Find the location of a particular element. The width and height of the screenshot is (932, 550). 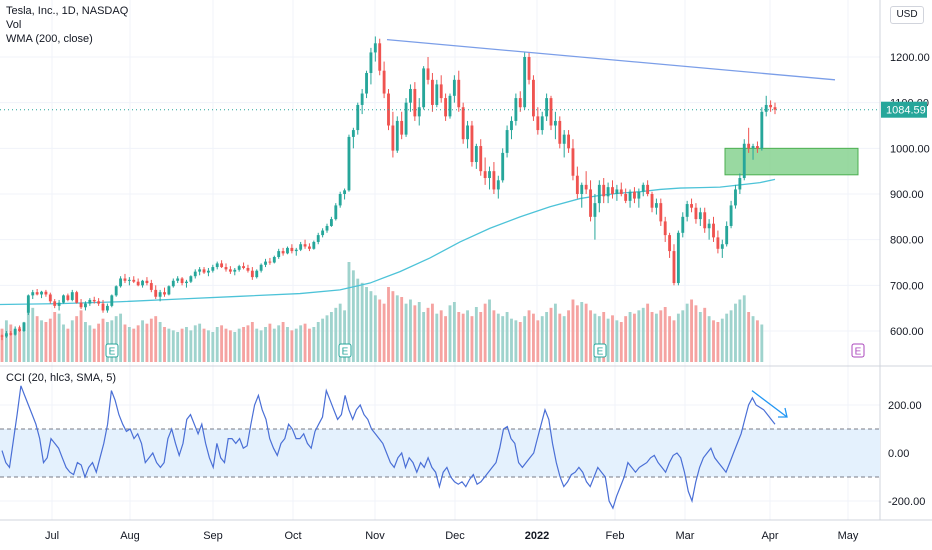

time-axis: Jul Aug Sep Oct Nov Dec 2022 Feb Mar Apr May is located at coordinates (452, 536).